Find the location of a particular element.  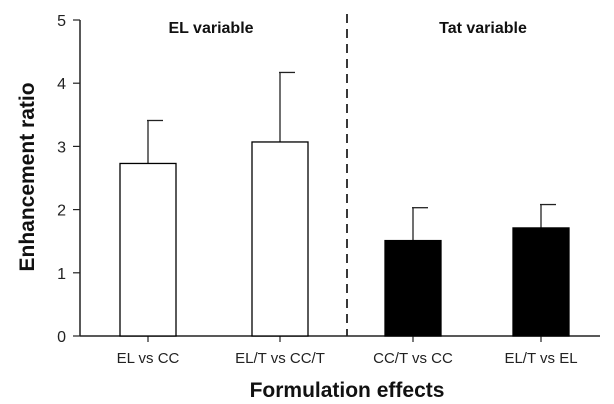

y-tick-label: 5 is located at coordinates (61, 21).